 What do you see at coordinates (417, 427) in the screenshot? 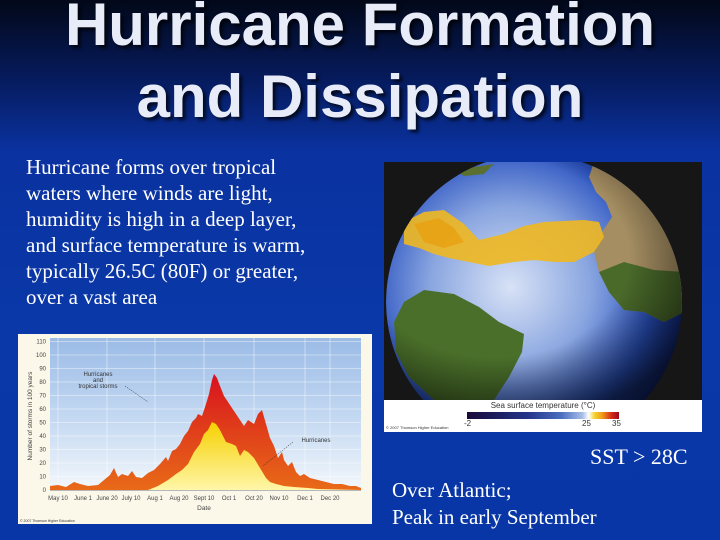
I see `globe-credit: © 2007 Thomson Higher Education` at bounding box center [417, 427].